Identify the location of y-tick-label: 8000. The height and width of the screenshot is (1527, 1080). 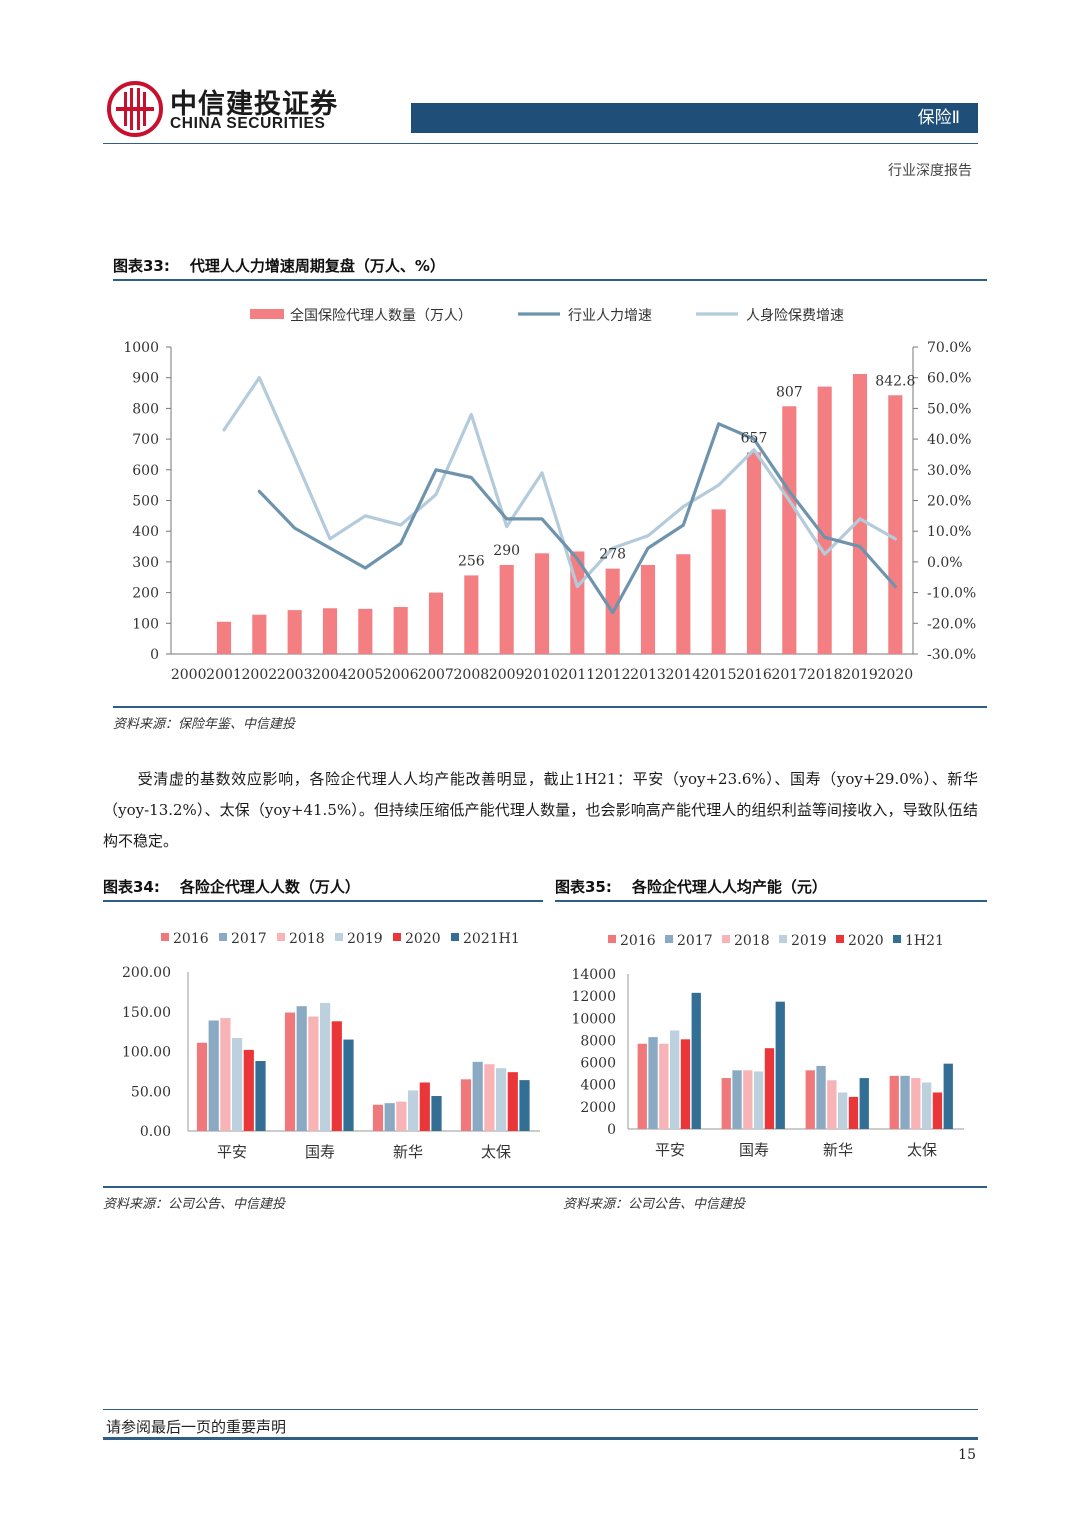
(598, 1041).